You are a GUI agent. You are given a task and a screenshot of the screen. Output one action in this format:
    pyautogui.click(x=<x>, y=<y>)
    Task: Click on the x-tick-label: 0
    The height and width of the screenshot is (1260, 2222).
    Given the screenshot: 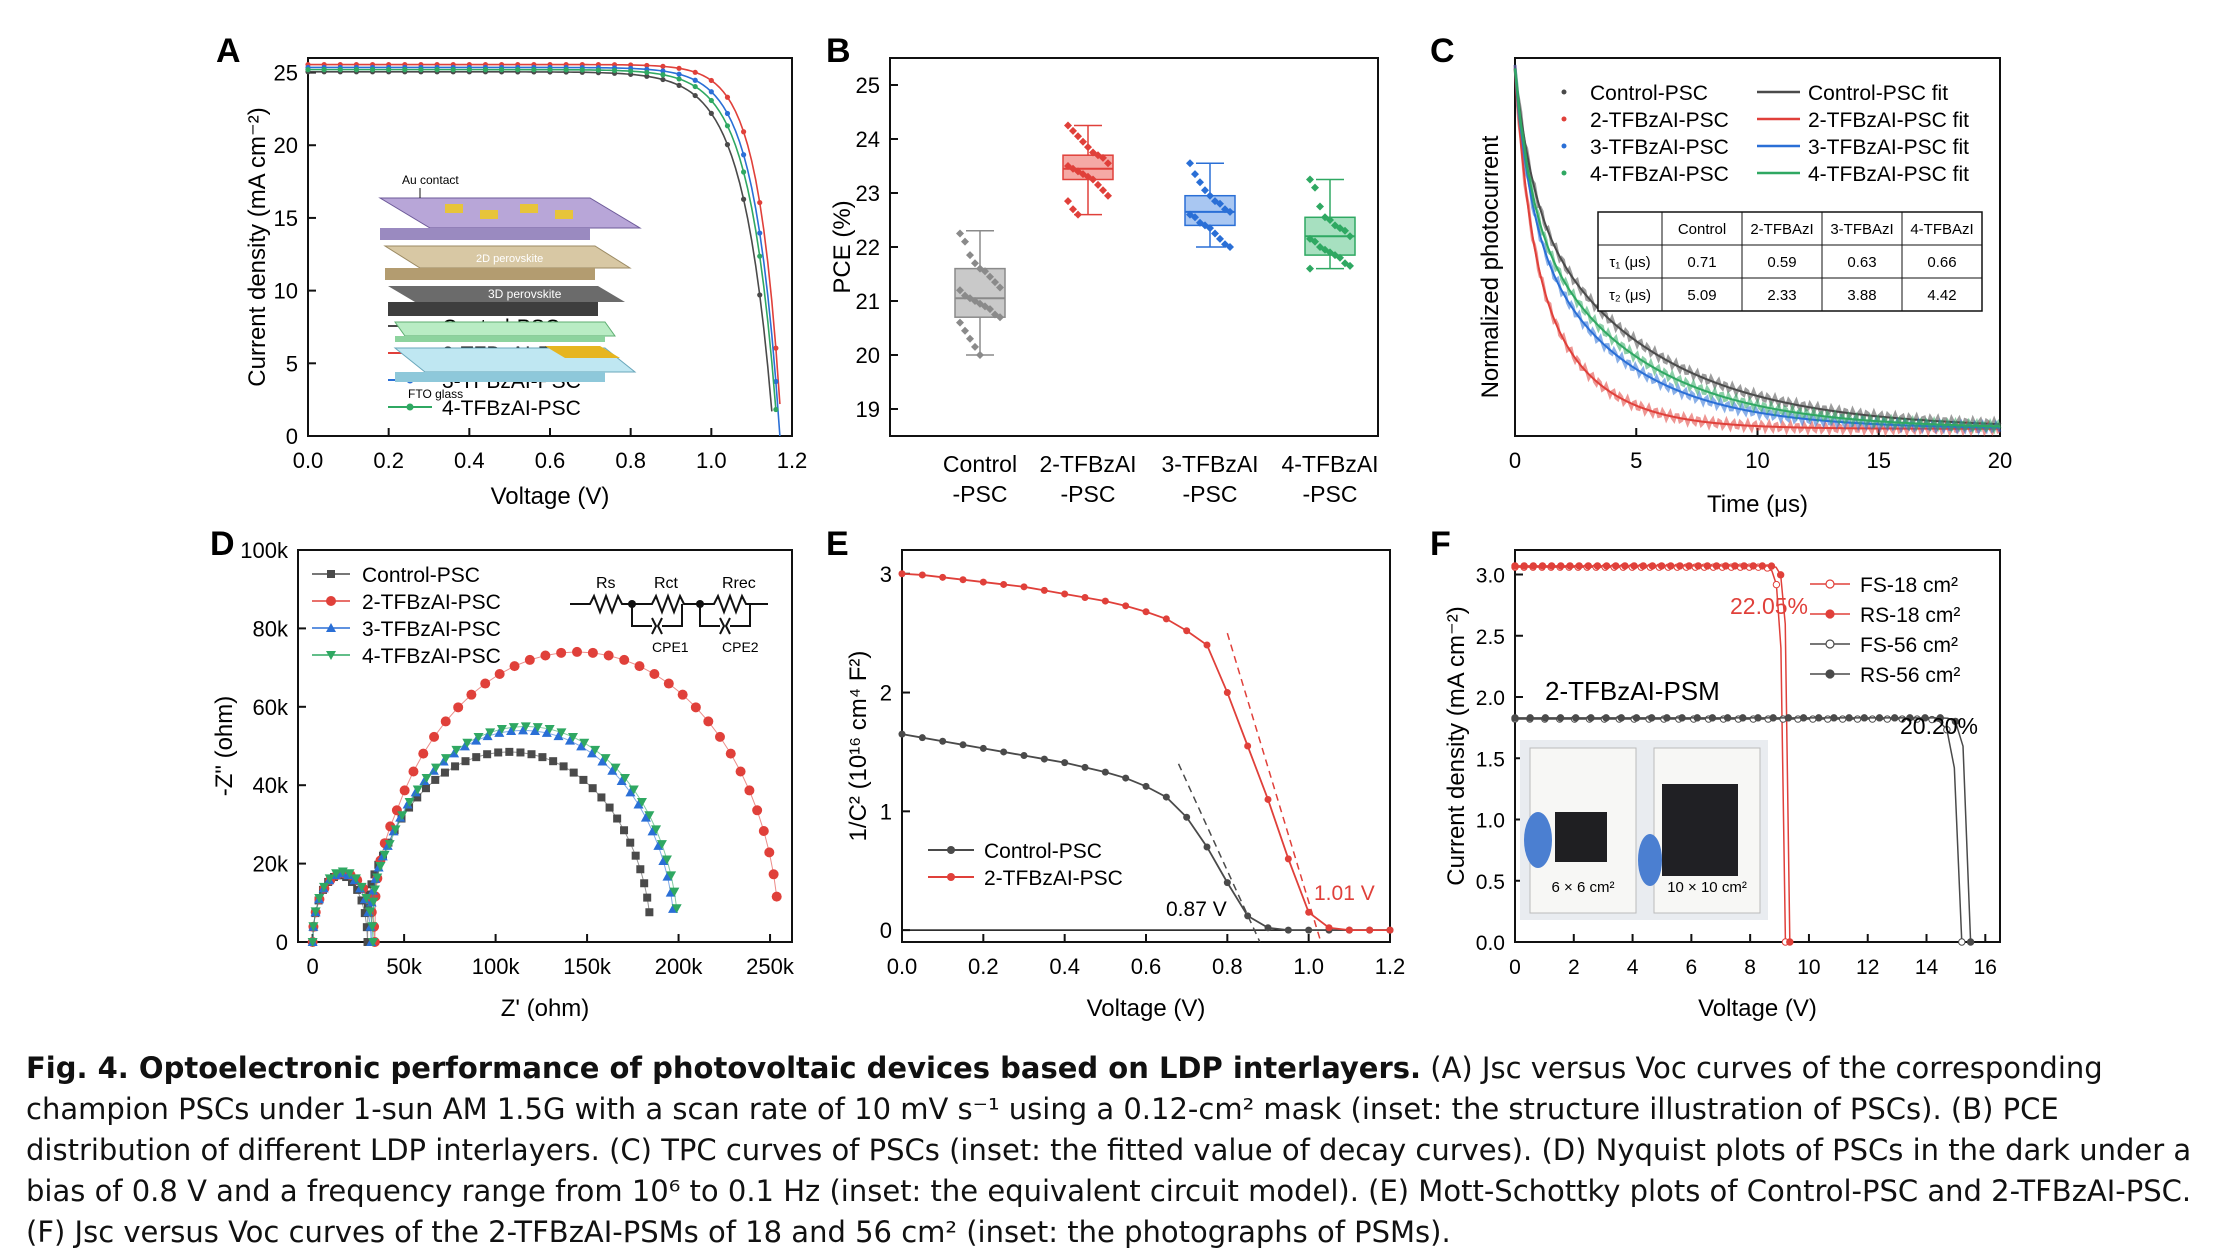 What is the action you would take?
    pyautogui.click(x=1515, y=460)
    